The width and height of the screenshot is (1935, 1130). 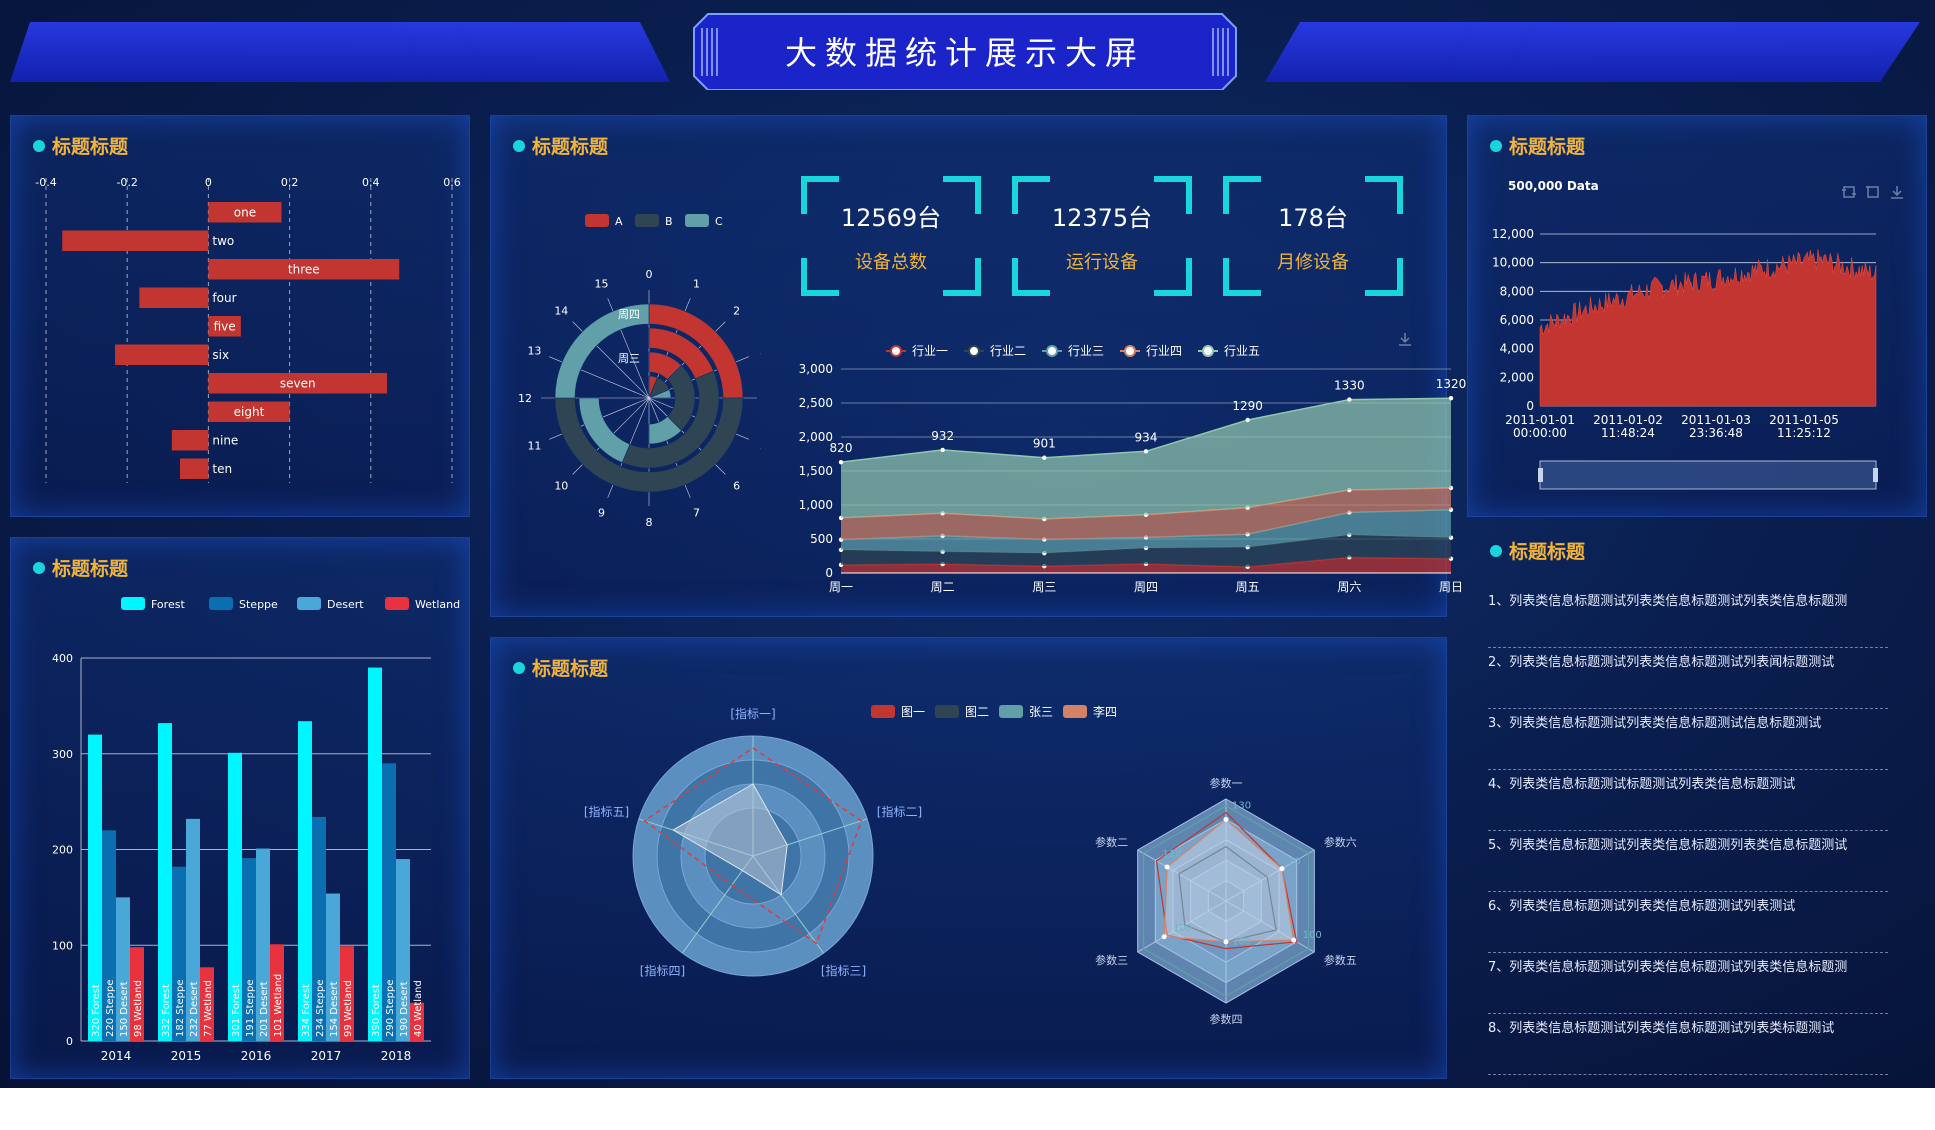 What do you see at coordinates (718, 904) in the screenshot?
I see `radar-axis` at bounding box center [718, 904].